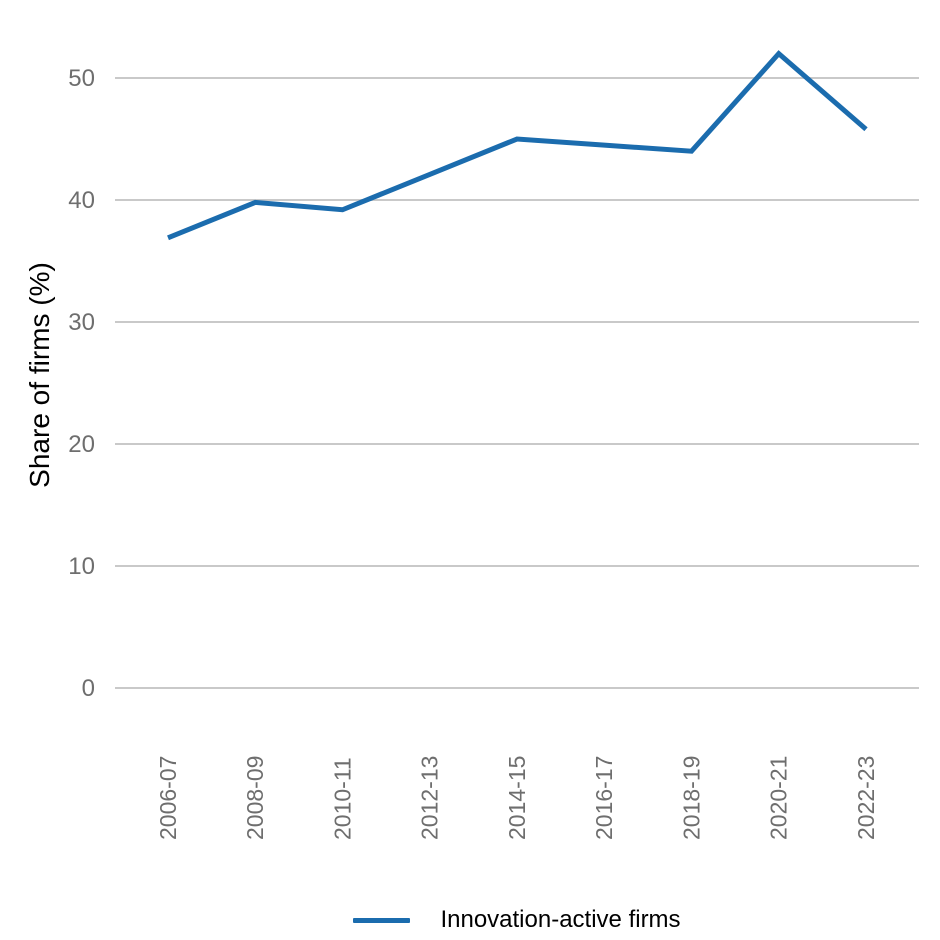 The width and height of the screenshot is (940, 940). I want to click on legend-label: Innovation-active firms, so click(560, 919).